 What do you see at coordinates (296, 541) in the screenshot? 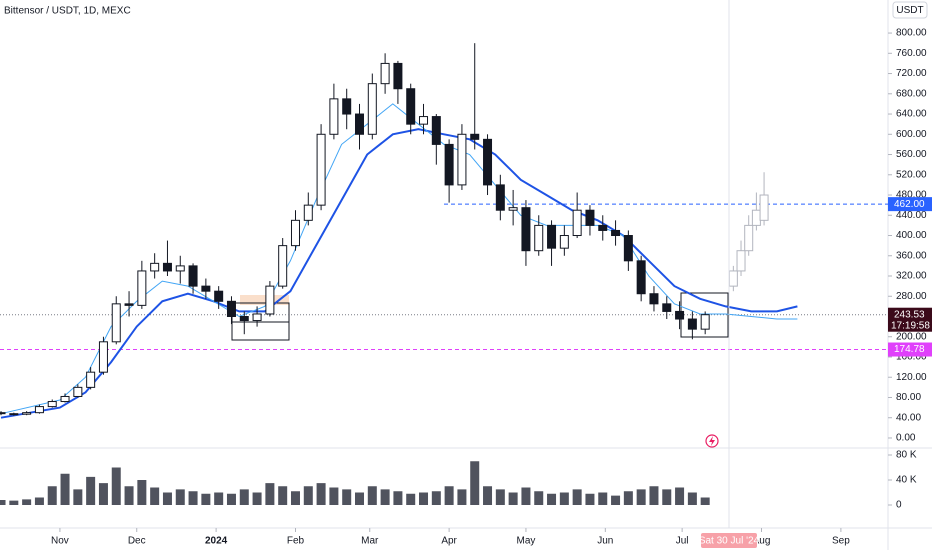
I see `x-tick-label: Feb` at bounding box center [296, 541].